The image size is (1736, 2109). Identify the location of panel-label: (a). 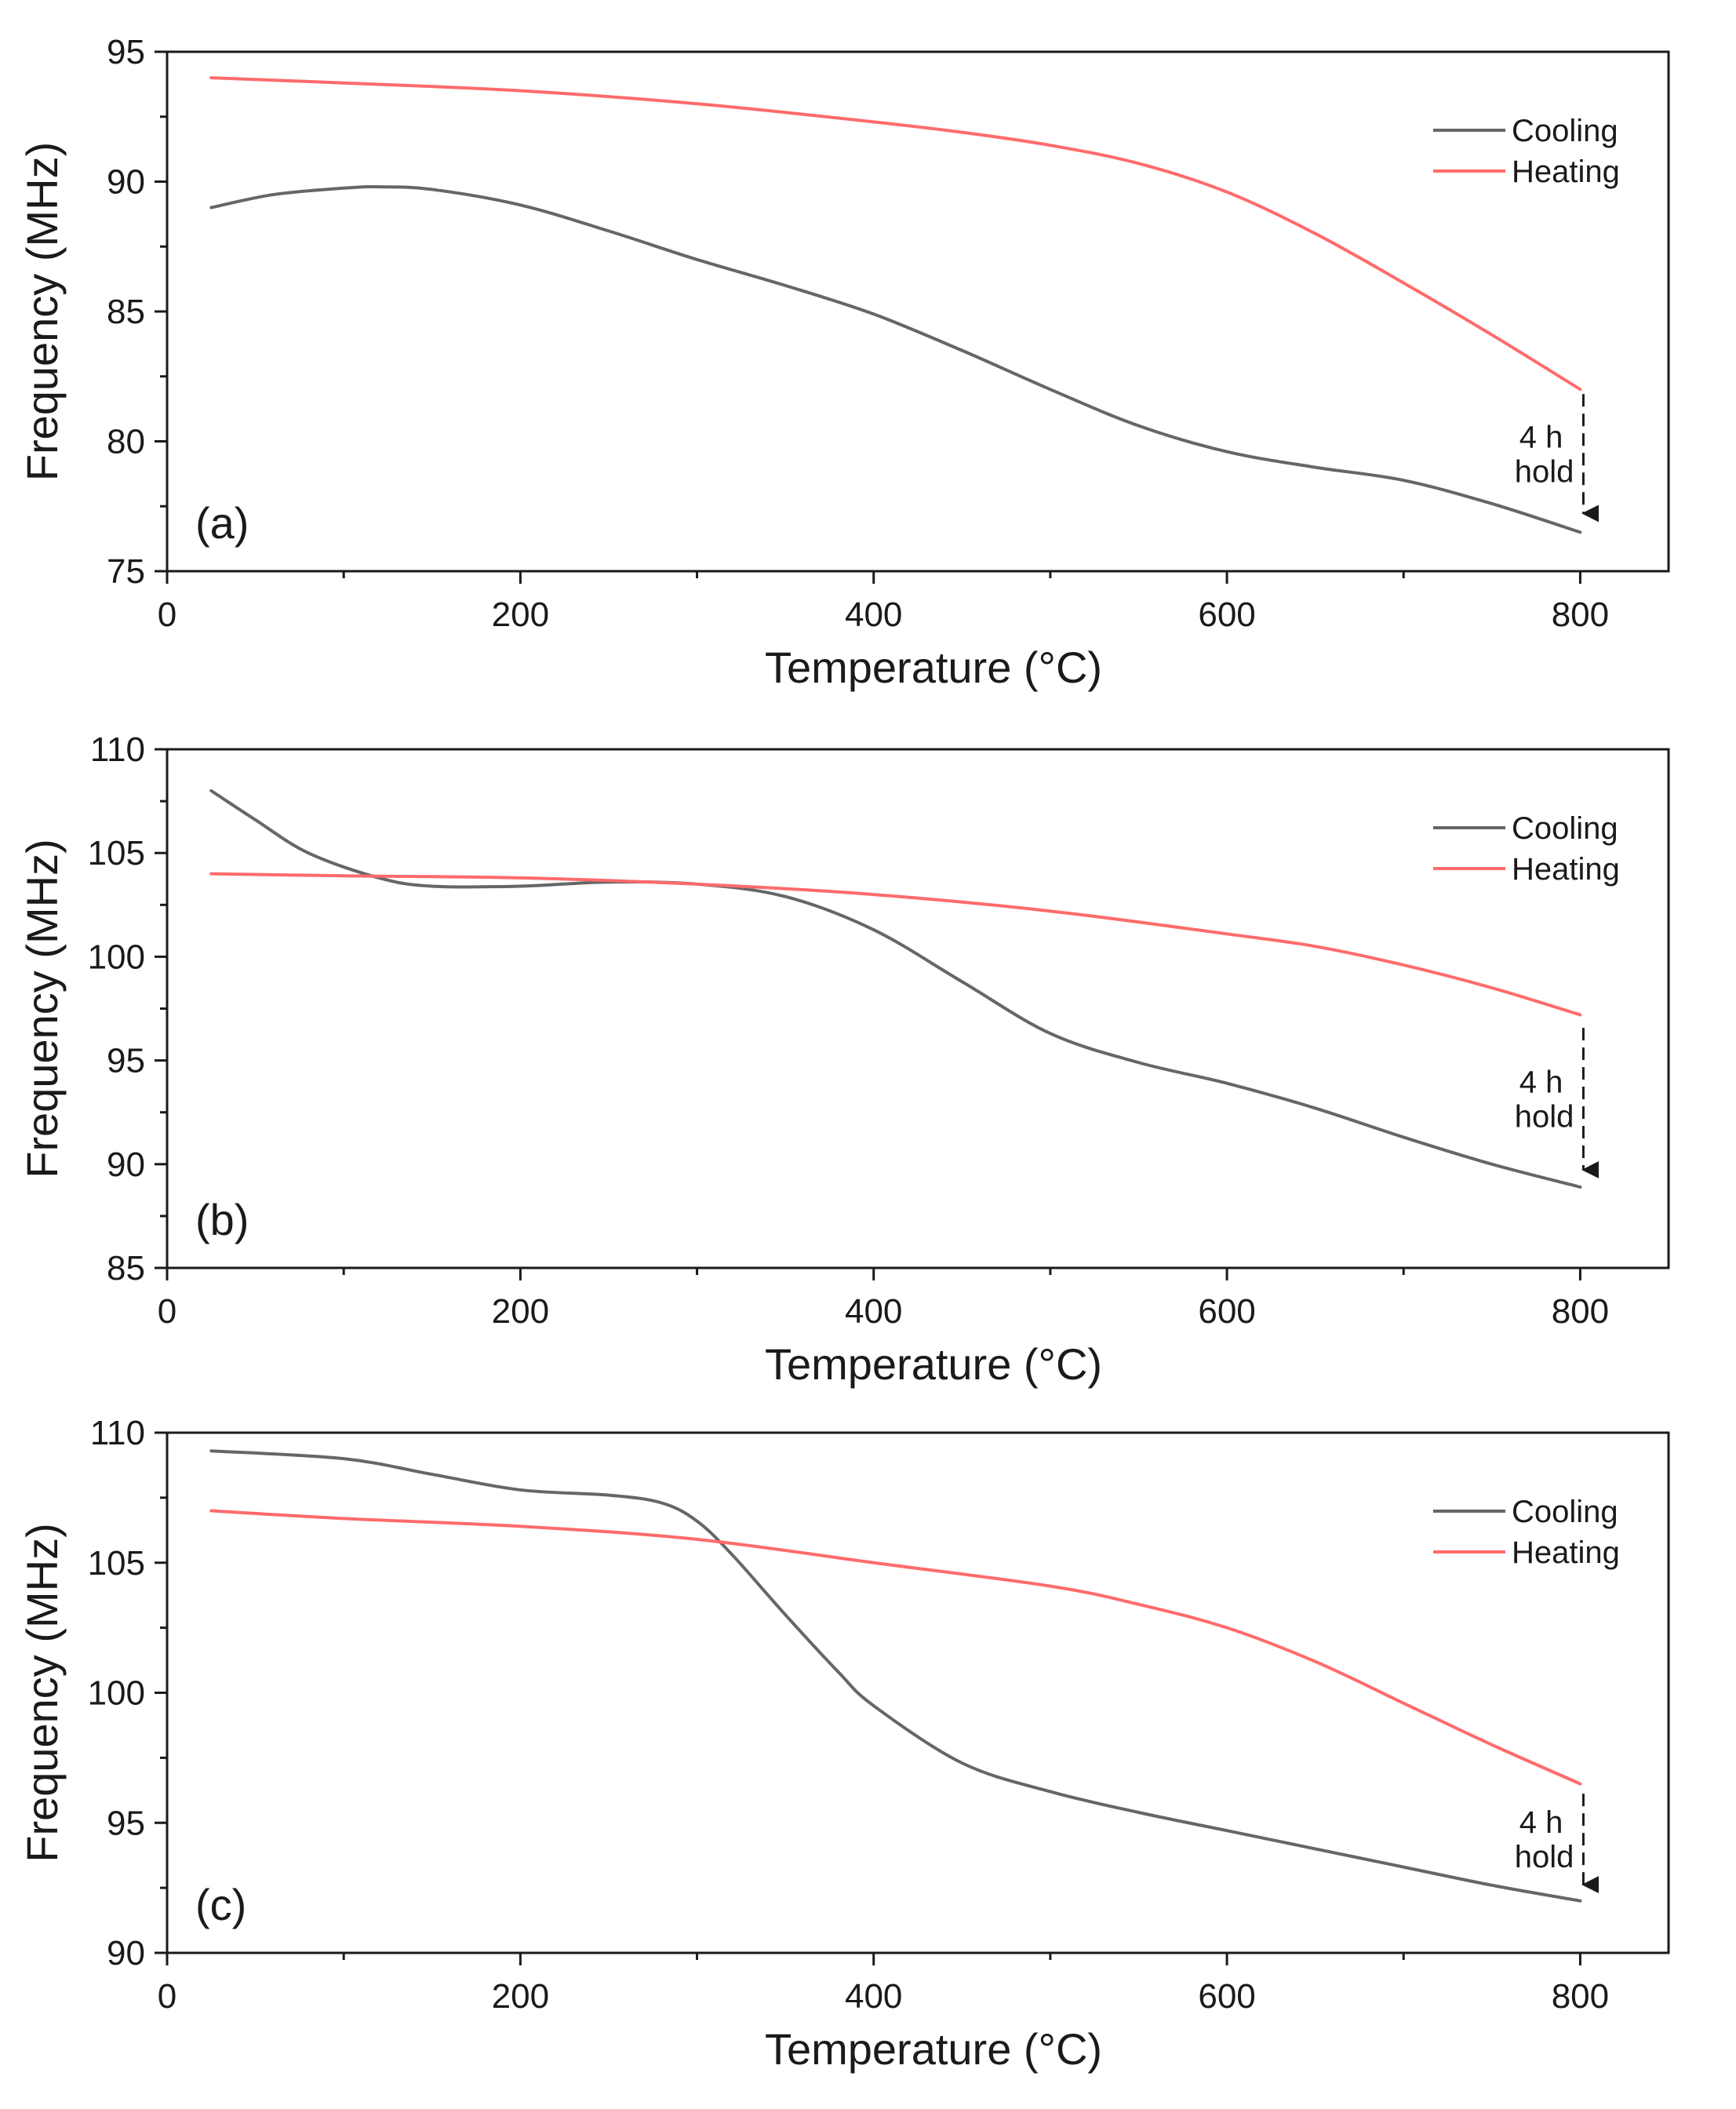
(222, 523).